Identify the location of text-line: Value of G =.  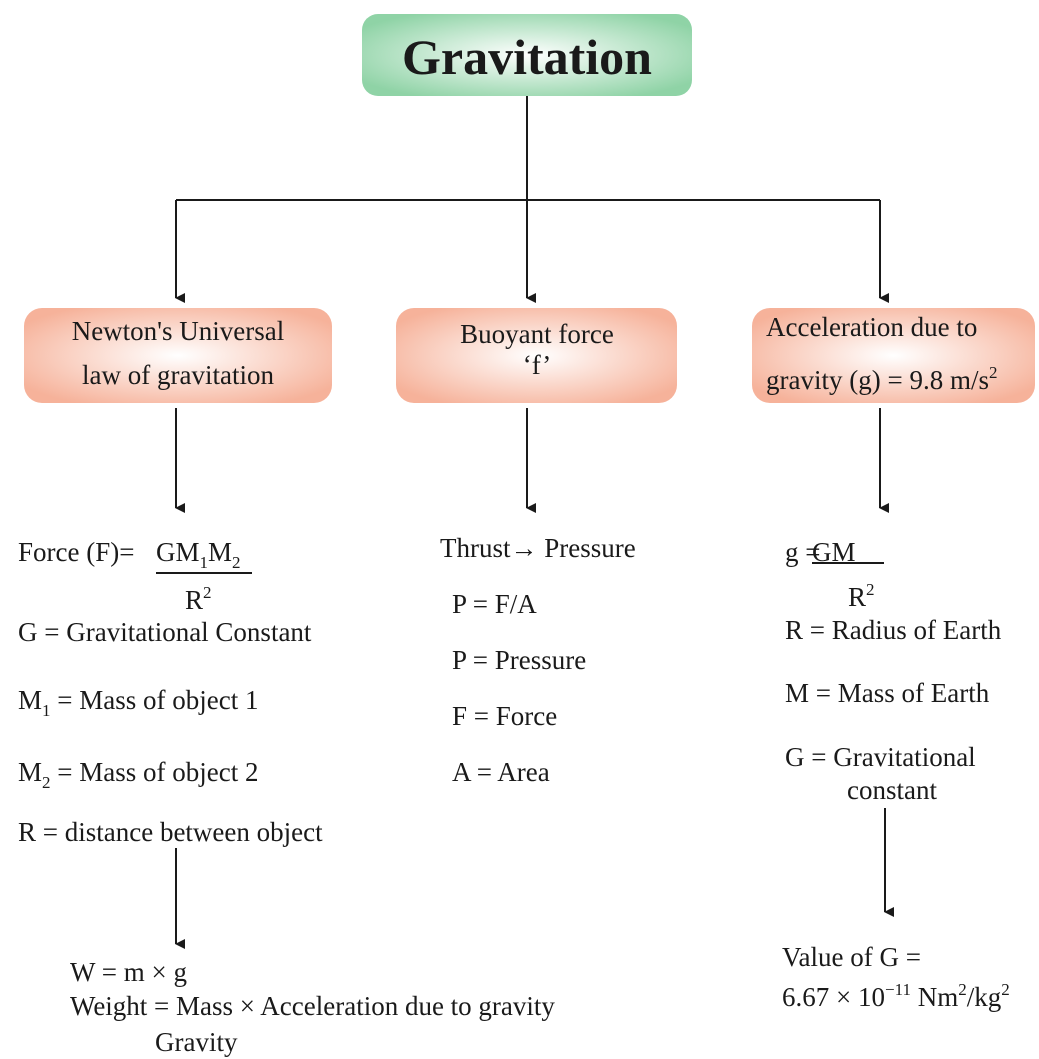
(851, 957).